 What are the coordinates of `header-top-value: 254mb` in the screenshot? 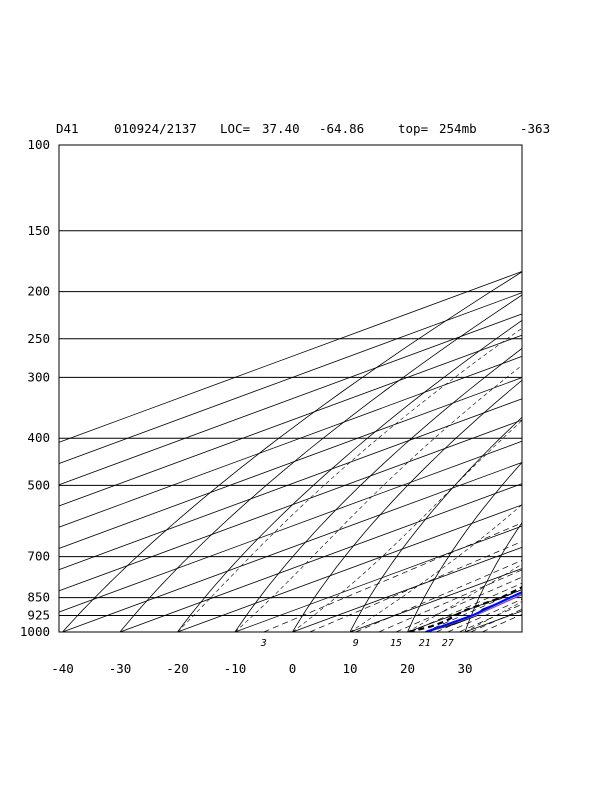 It's located at (458, 128).